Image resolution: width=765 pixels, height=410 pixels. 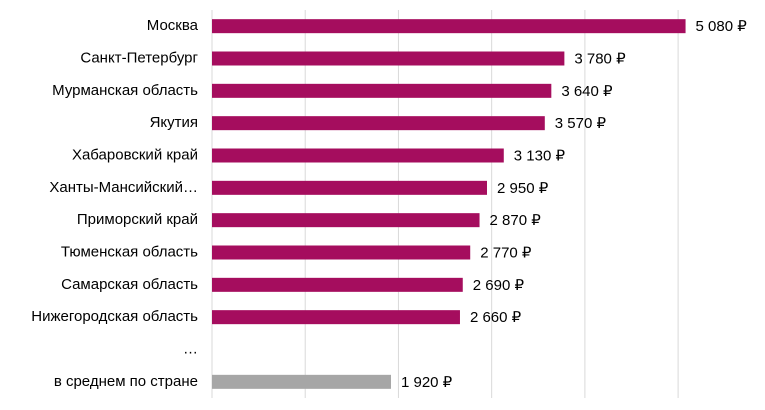 I want to click on category-label: Мурманская область, so click(x=125, y=90).